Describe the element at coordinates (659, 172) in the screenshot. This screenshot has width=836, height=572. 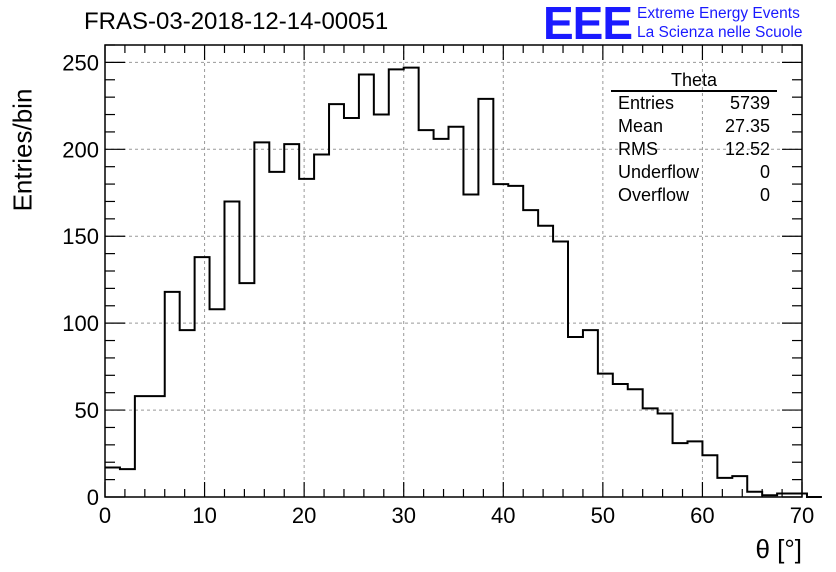
I see `stats-label: Underflow` at that location.